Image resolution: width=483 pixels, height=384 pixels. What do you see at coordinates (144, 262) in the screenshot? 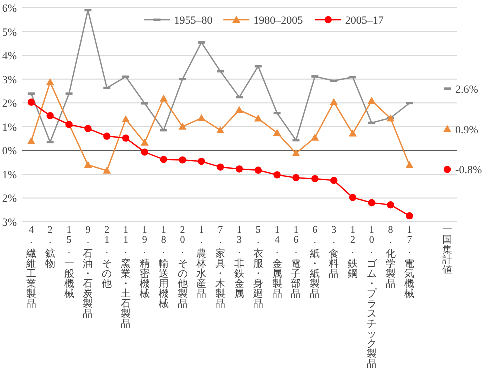
I see `x-tick-label: 19. 精密機械` at bounding box center [144, 262].